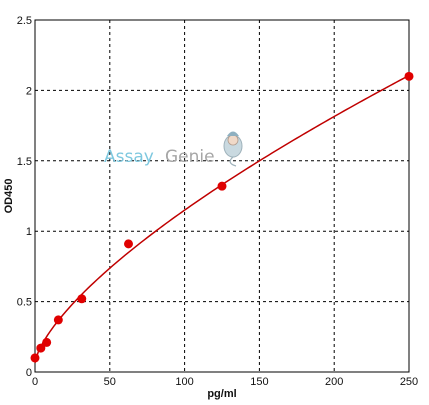 The image size is (429, 405). Describe the element at coordinates (29, 232) in the screenshot. I see `y-tick-label-2: 1` at that location.